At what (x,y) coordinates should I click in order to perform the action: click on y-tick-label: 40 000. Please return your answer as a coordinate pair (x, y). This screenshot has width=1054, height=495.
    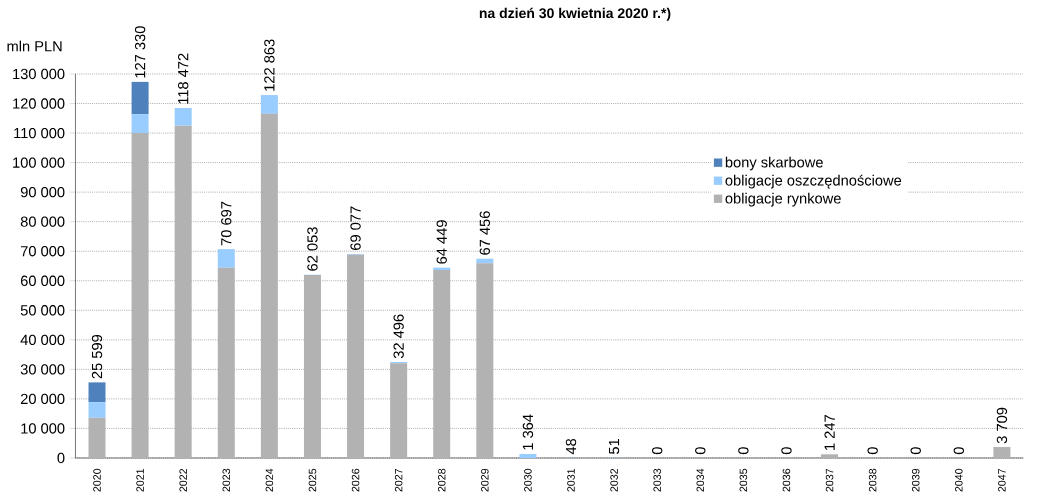
    Looking at the image, I should click on (42, 340).